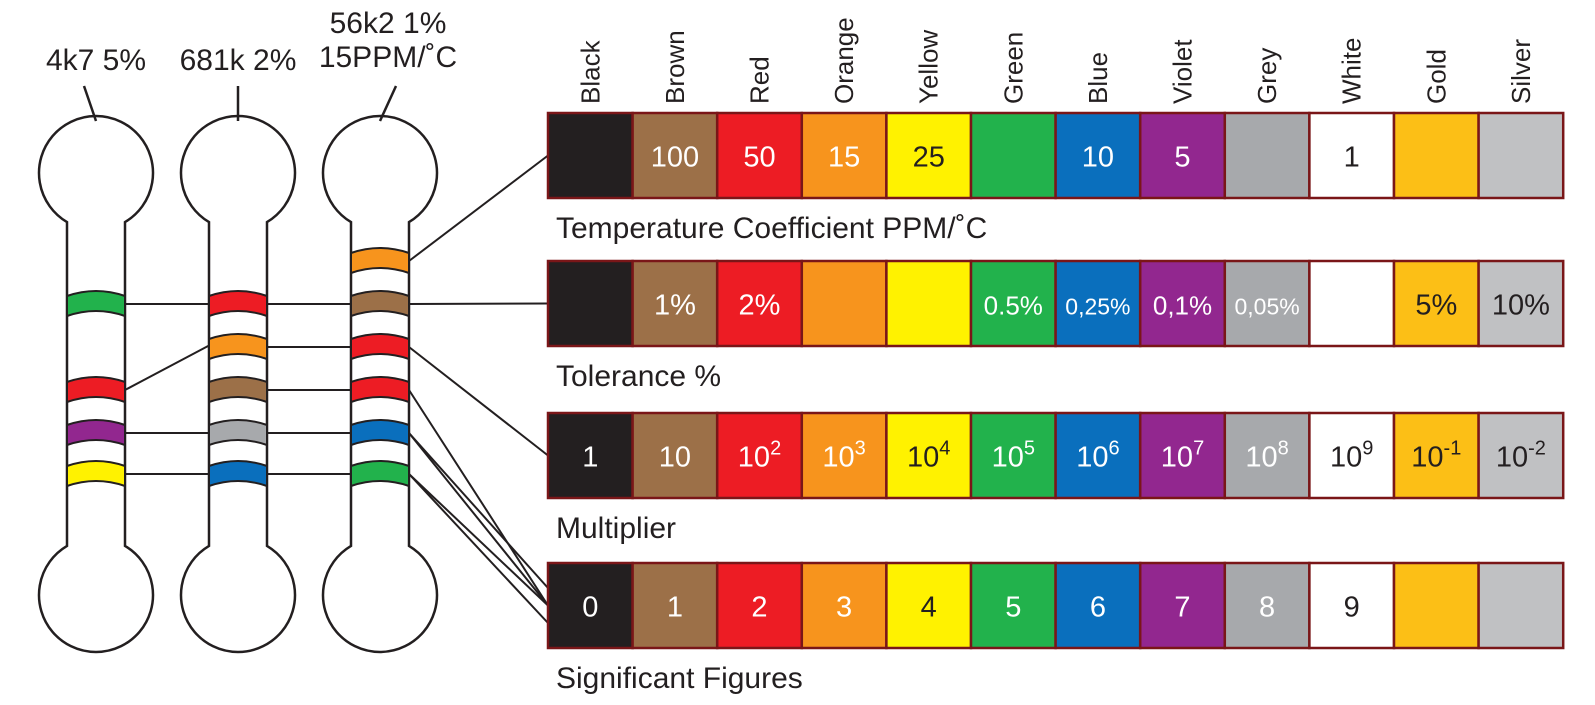  I want to click on resistor-label-r1: 4k7 5%, so click(96, 60).